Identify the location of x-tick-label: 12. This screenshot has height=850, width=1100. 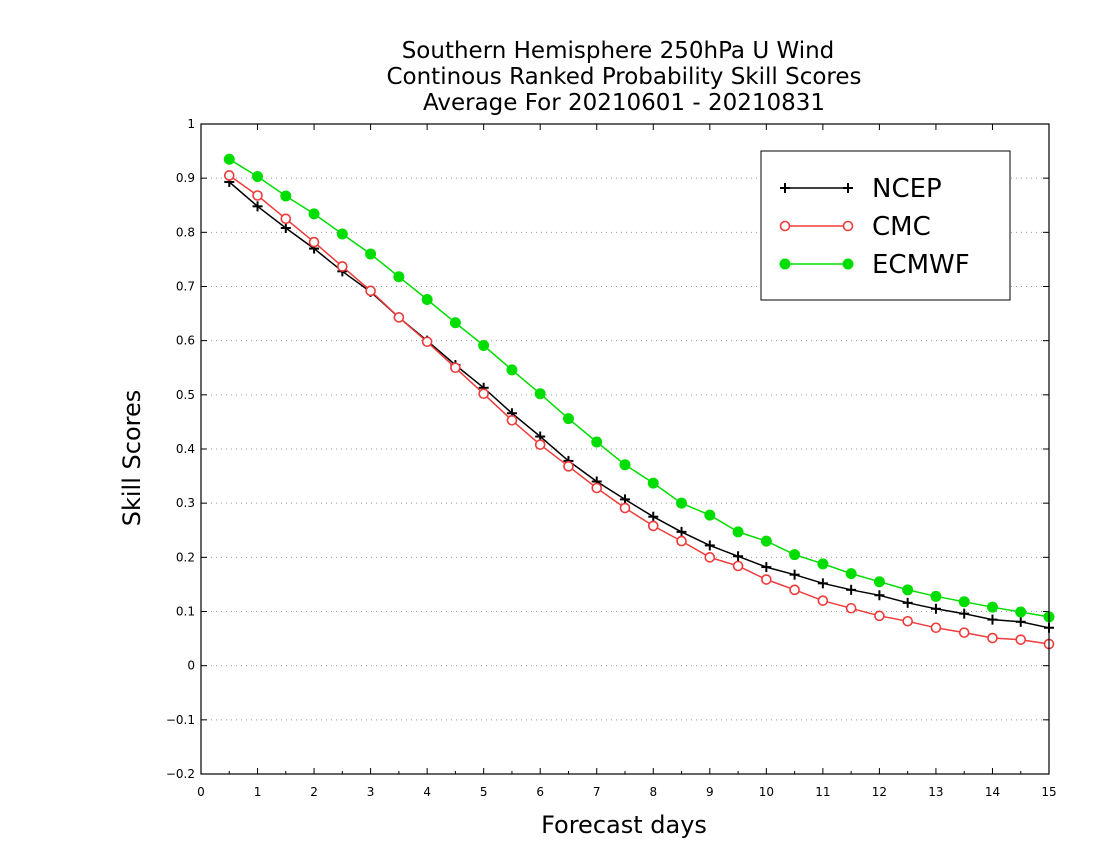
(879, 792).